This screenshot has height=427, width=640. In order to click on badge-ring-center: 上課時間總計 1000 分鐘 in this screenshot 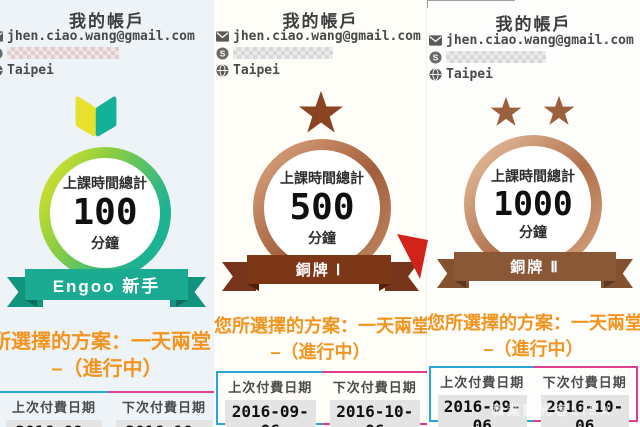, I will do `click(533, 204)`.